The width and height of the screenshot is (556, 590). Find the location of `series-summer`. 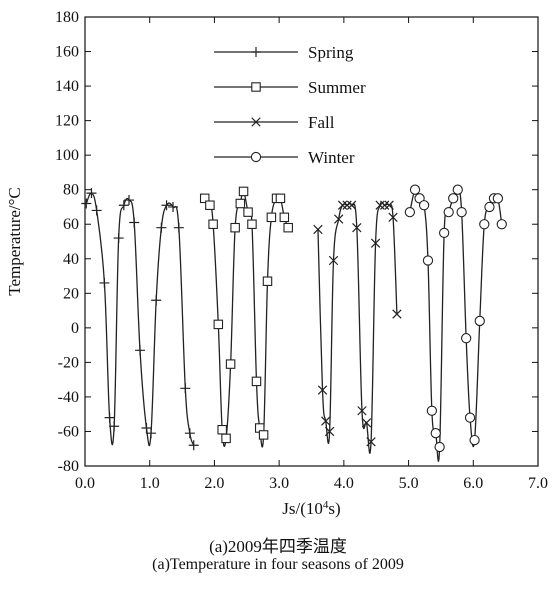

series-summer is located at coordinates (246, 317).